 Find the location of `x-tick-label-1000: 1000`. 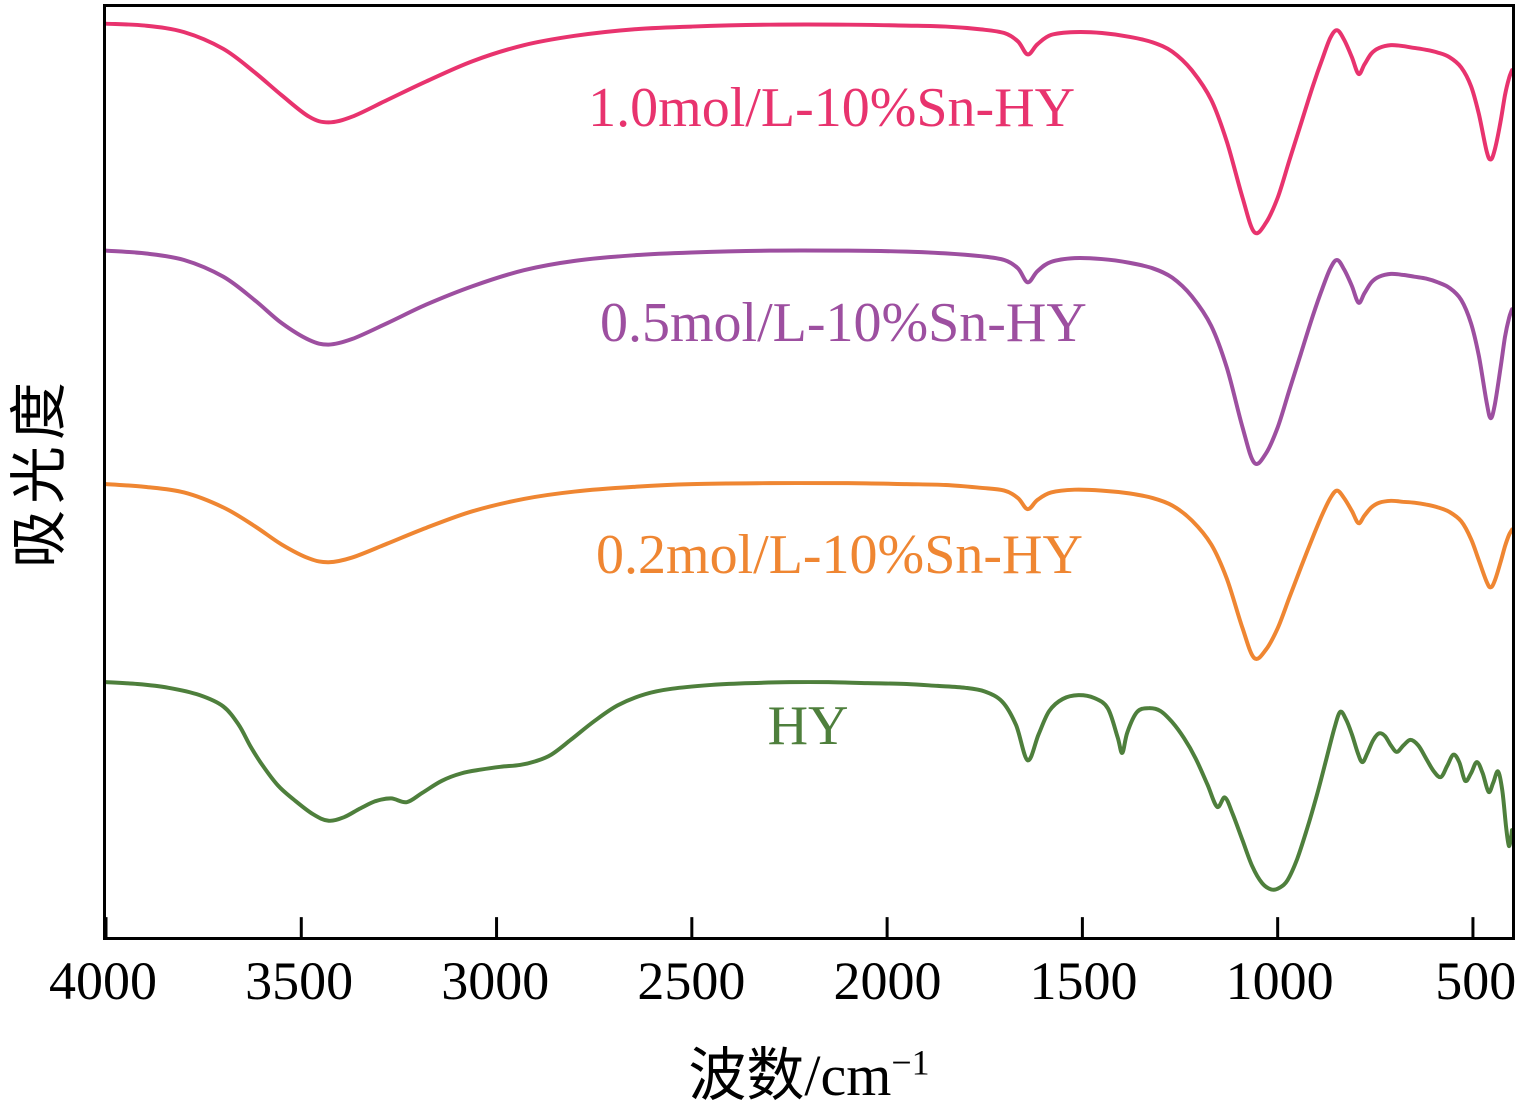

x-tick-label-1000: 1000 is located at coordinates (1279, 981).